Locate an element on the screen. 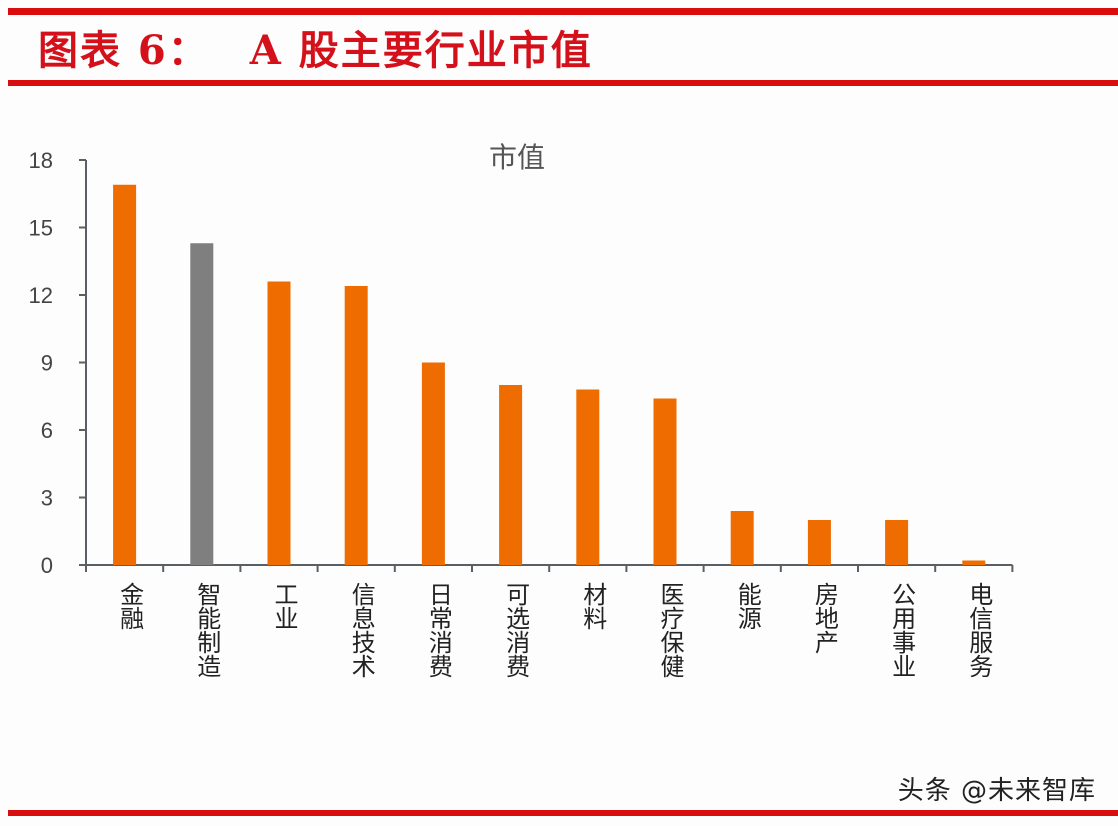 The width and height of the screenshot is (1118, 826). figure-label: 图表 6： is located at coordinates (124, 50).